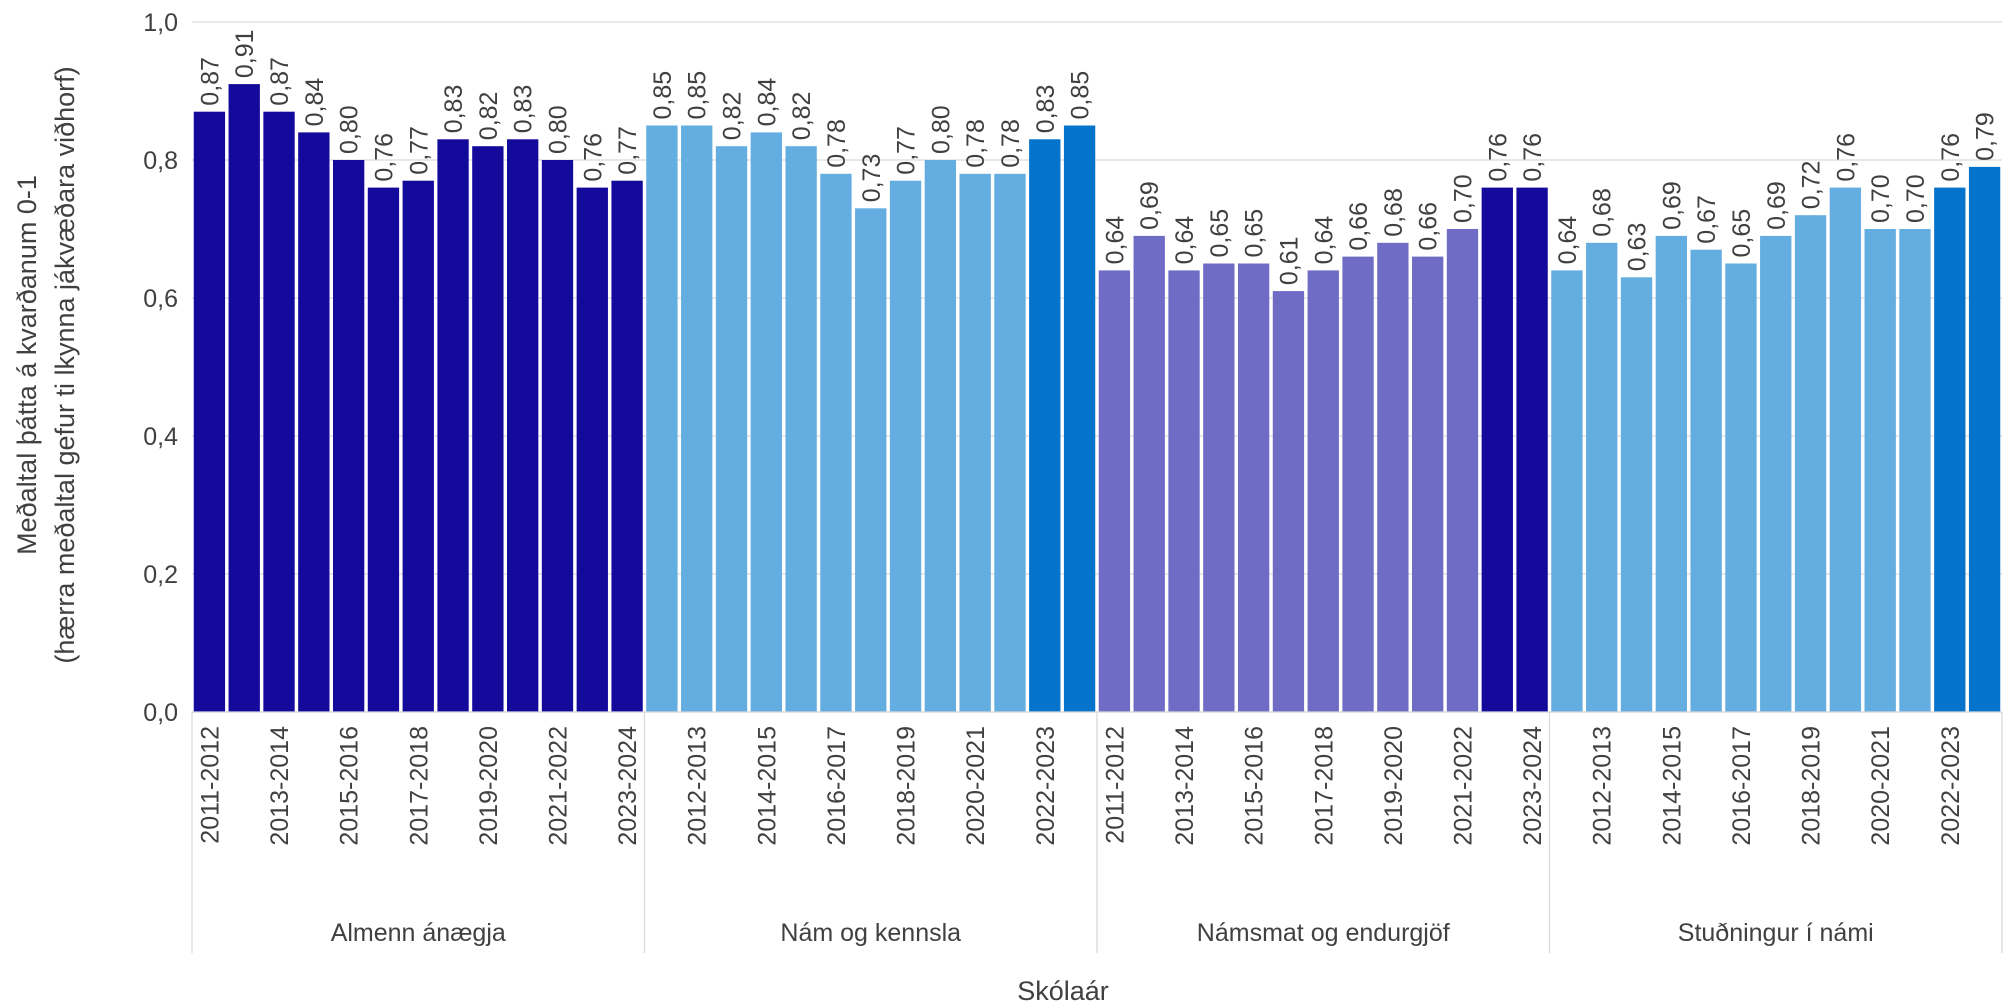 This screenshot has width=2006, height=1007. What do you see at coordinates (1638, 247) in the screenshot?
I see `data-label: 0,63` at bounding box center [1638, 247].